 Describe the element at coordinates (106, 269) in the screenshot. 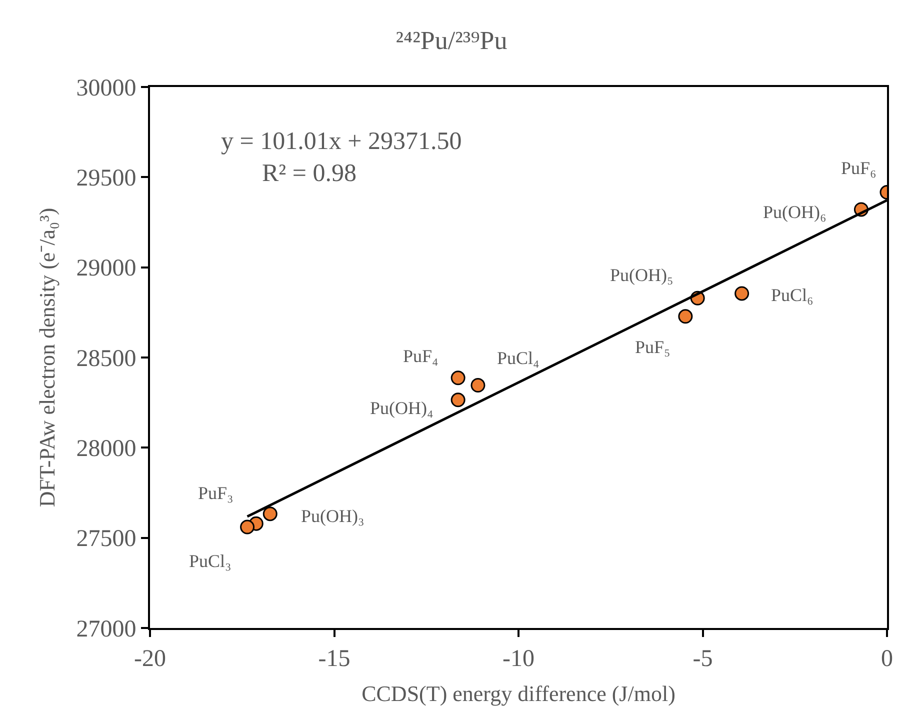

I see `y-tick-label: 29000` at that location.